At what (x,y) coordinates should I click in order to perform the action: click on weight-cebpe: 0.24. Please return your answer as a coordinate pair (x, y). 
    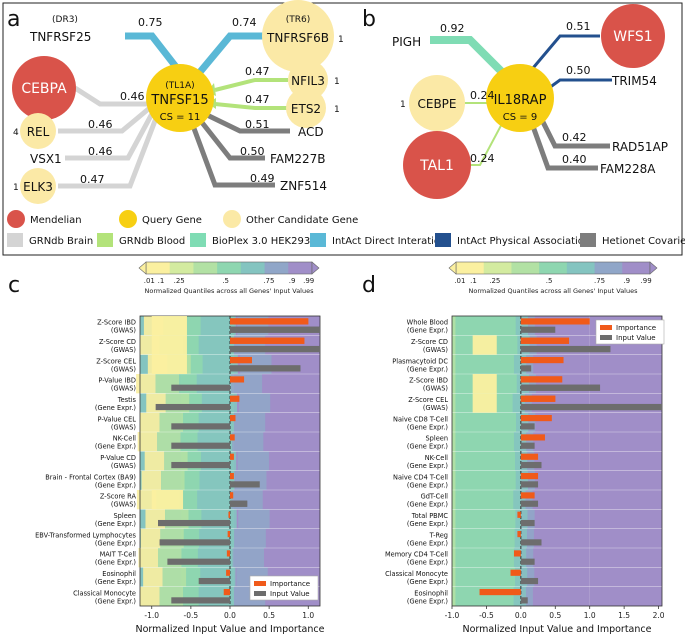
    Looking at the image, I should click on (482, 95).